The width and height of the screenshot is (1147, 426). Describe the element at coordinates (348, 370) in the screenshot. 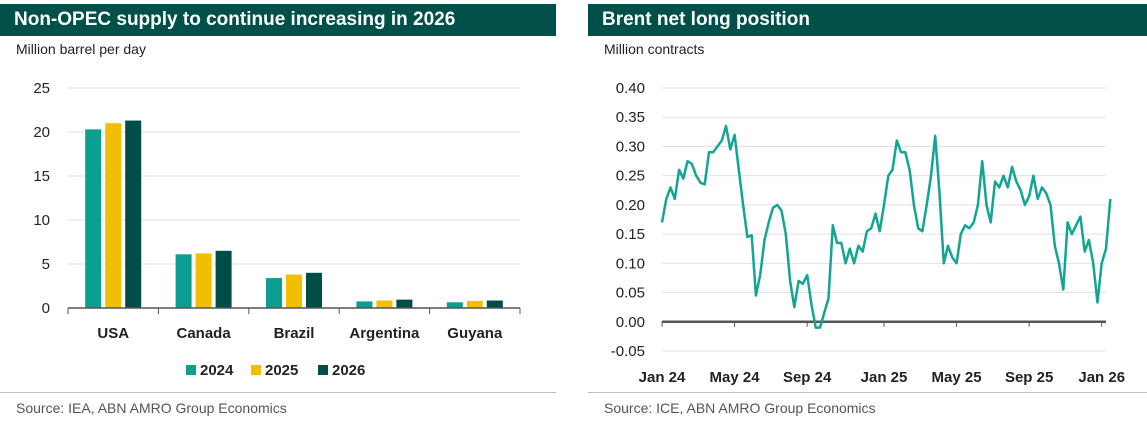

I see `legend-label-2026: 2026` at that location.